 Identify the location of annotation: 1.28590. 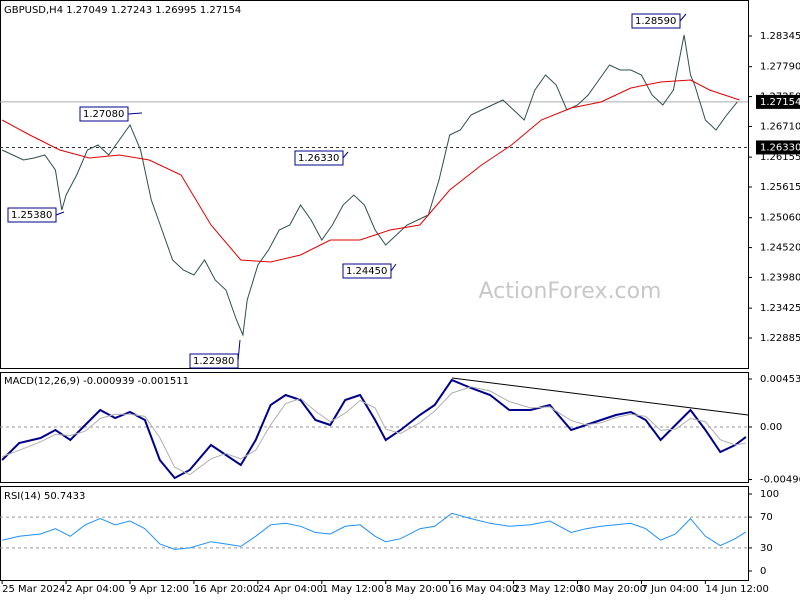
(655, 21).